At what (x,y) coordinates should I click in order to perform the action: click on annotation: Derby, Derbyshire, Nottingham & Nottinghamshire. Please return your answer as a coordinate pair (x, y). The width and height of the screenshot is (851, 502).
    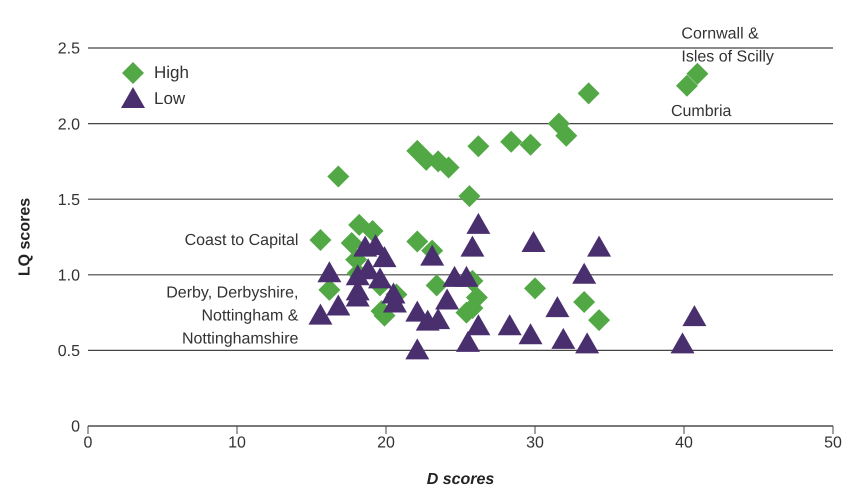
    Looking at the image, I should click on (232, 316).